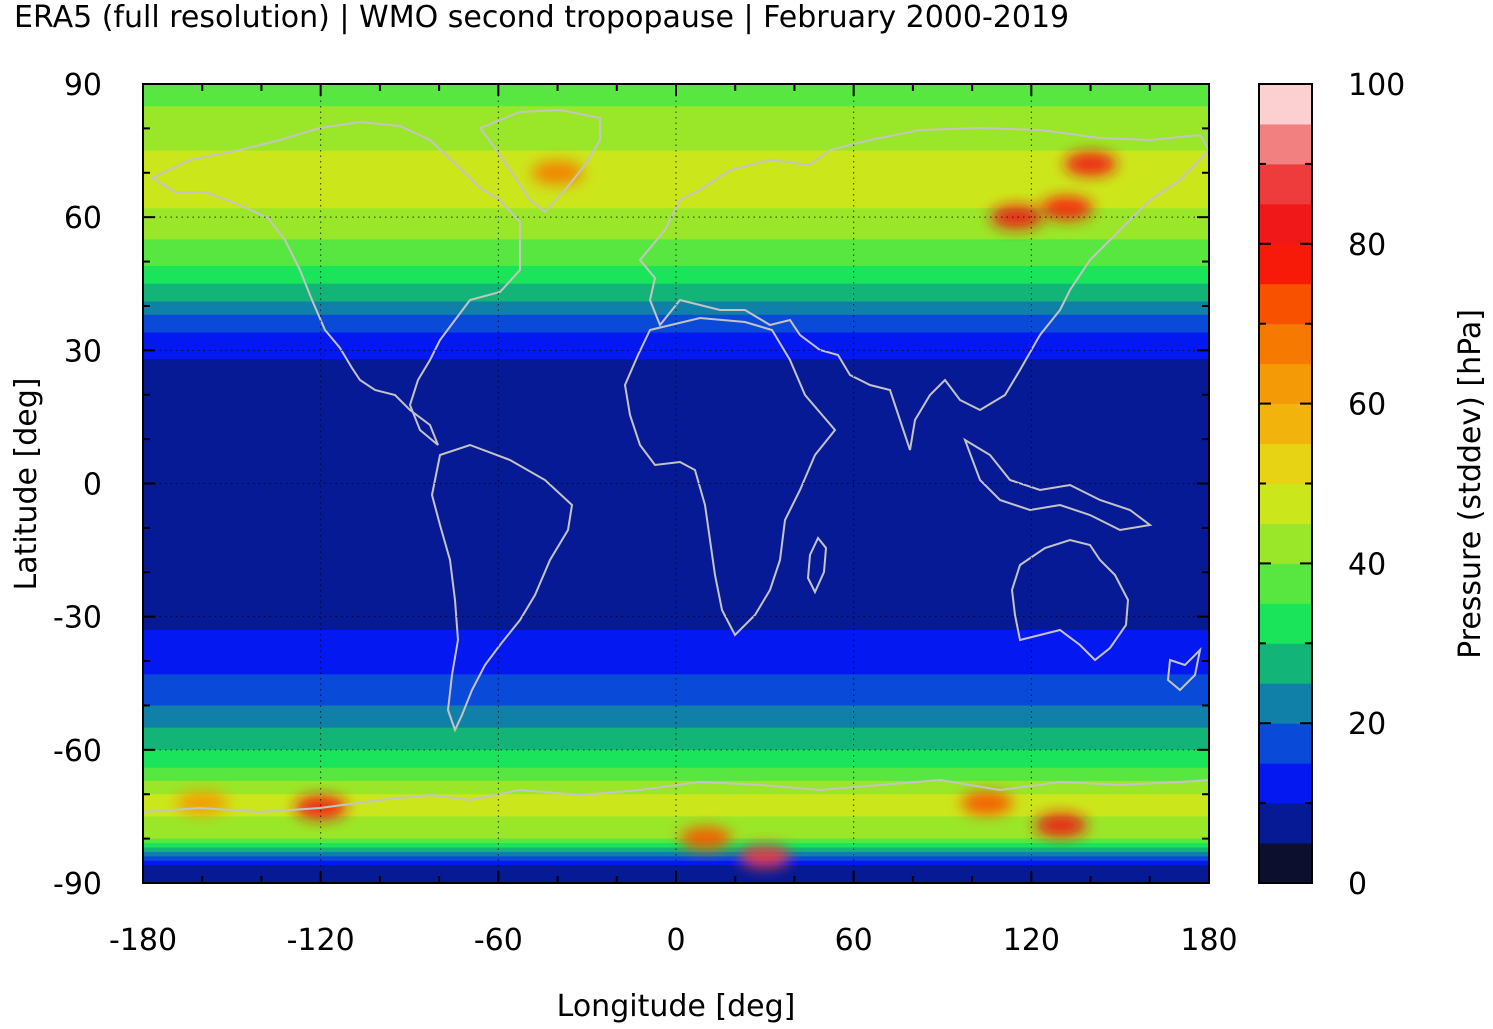 This screenshot has width=1493, height=1029. Describe the element at coordinates (77, 485) in the screenshot. I see `y-tick-labels: 90 60 30 0 -30 -60 -90` at that location.